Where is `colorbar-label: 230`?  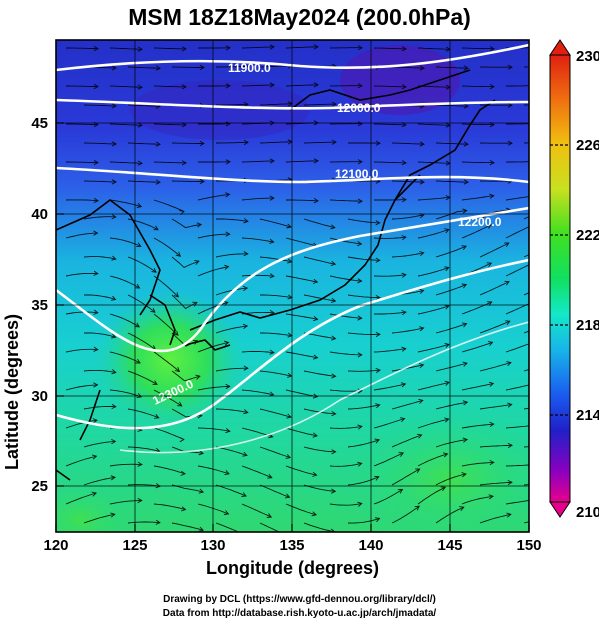 colorbar-label: 230 is located at coordinates (587, 56).